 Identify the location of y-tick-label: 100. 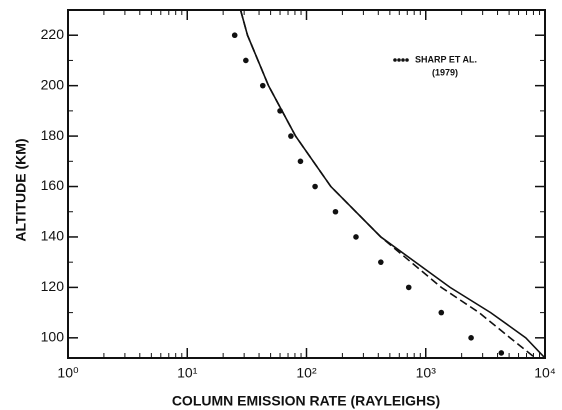
(53, 337).